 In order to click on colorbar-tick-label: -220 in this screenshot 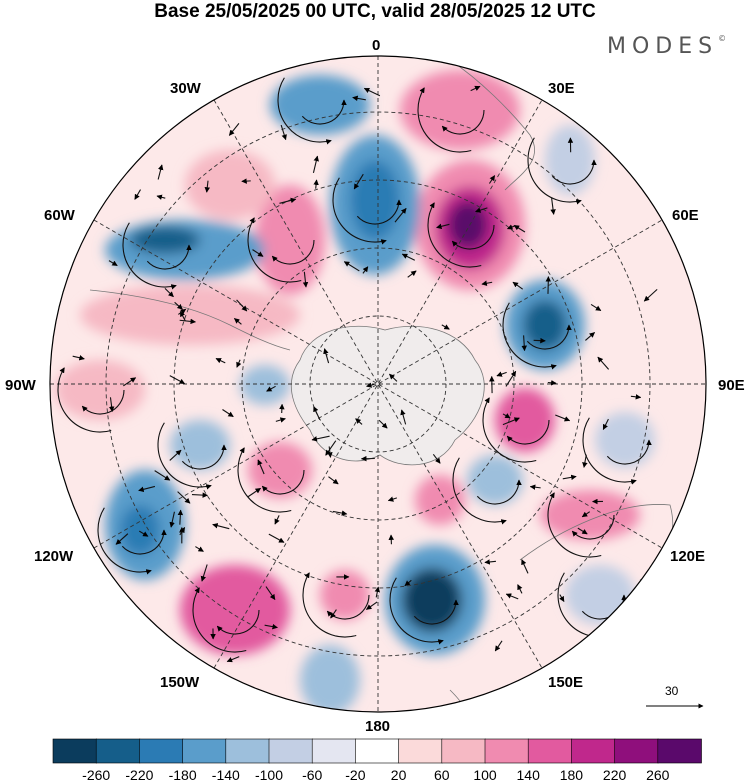, I will do `click(139, 775)`.